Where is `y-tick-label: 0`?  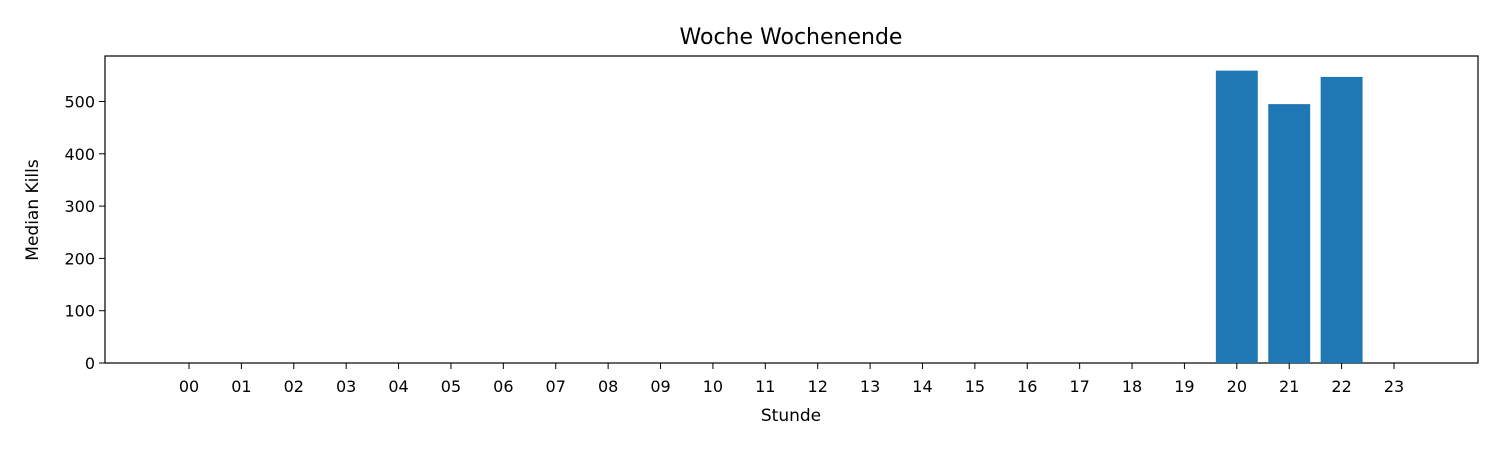 y-tick-label: 0 is located at coordinates (90, 363).